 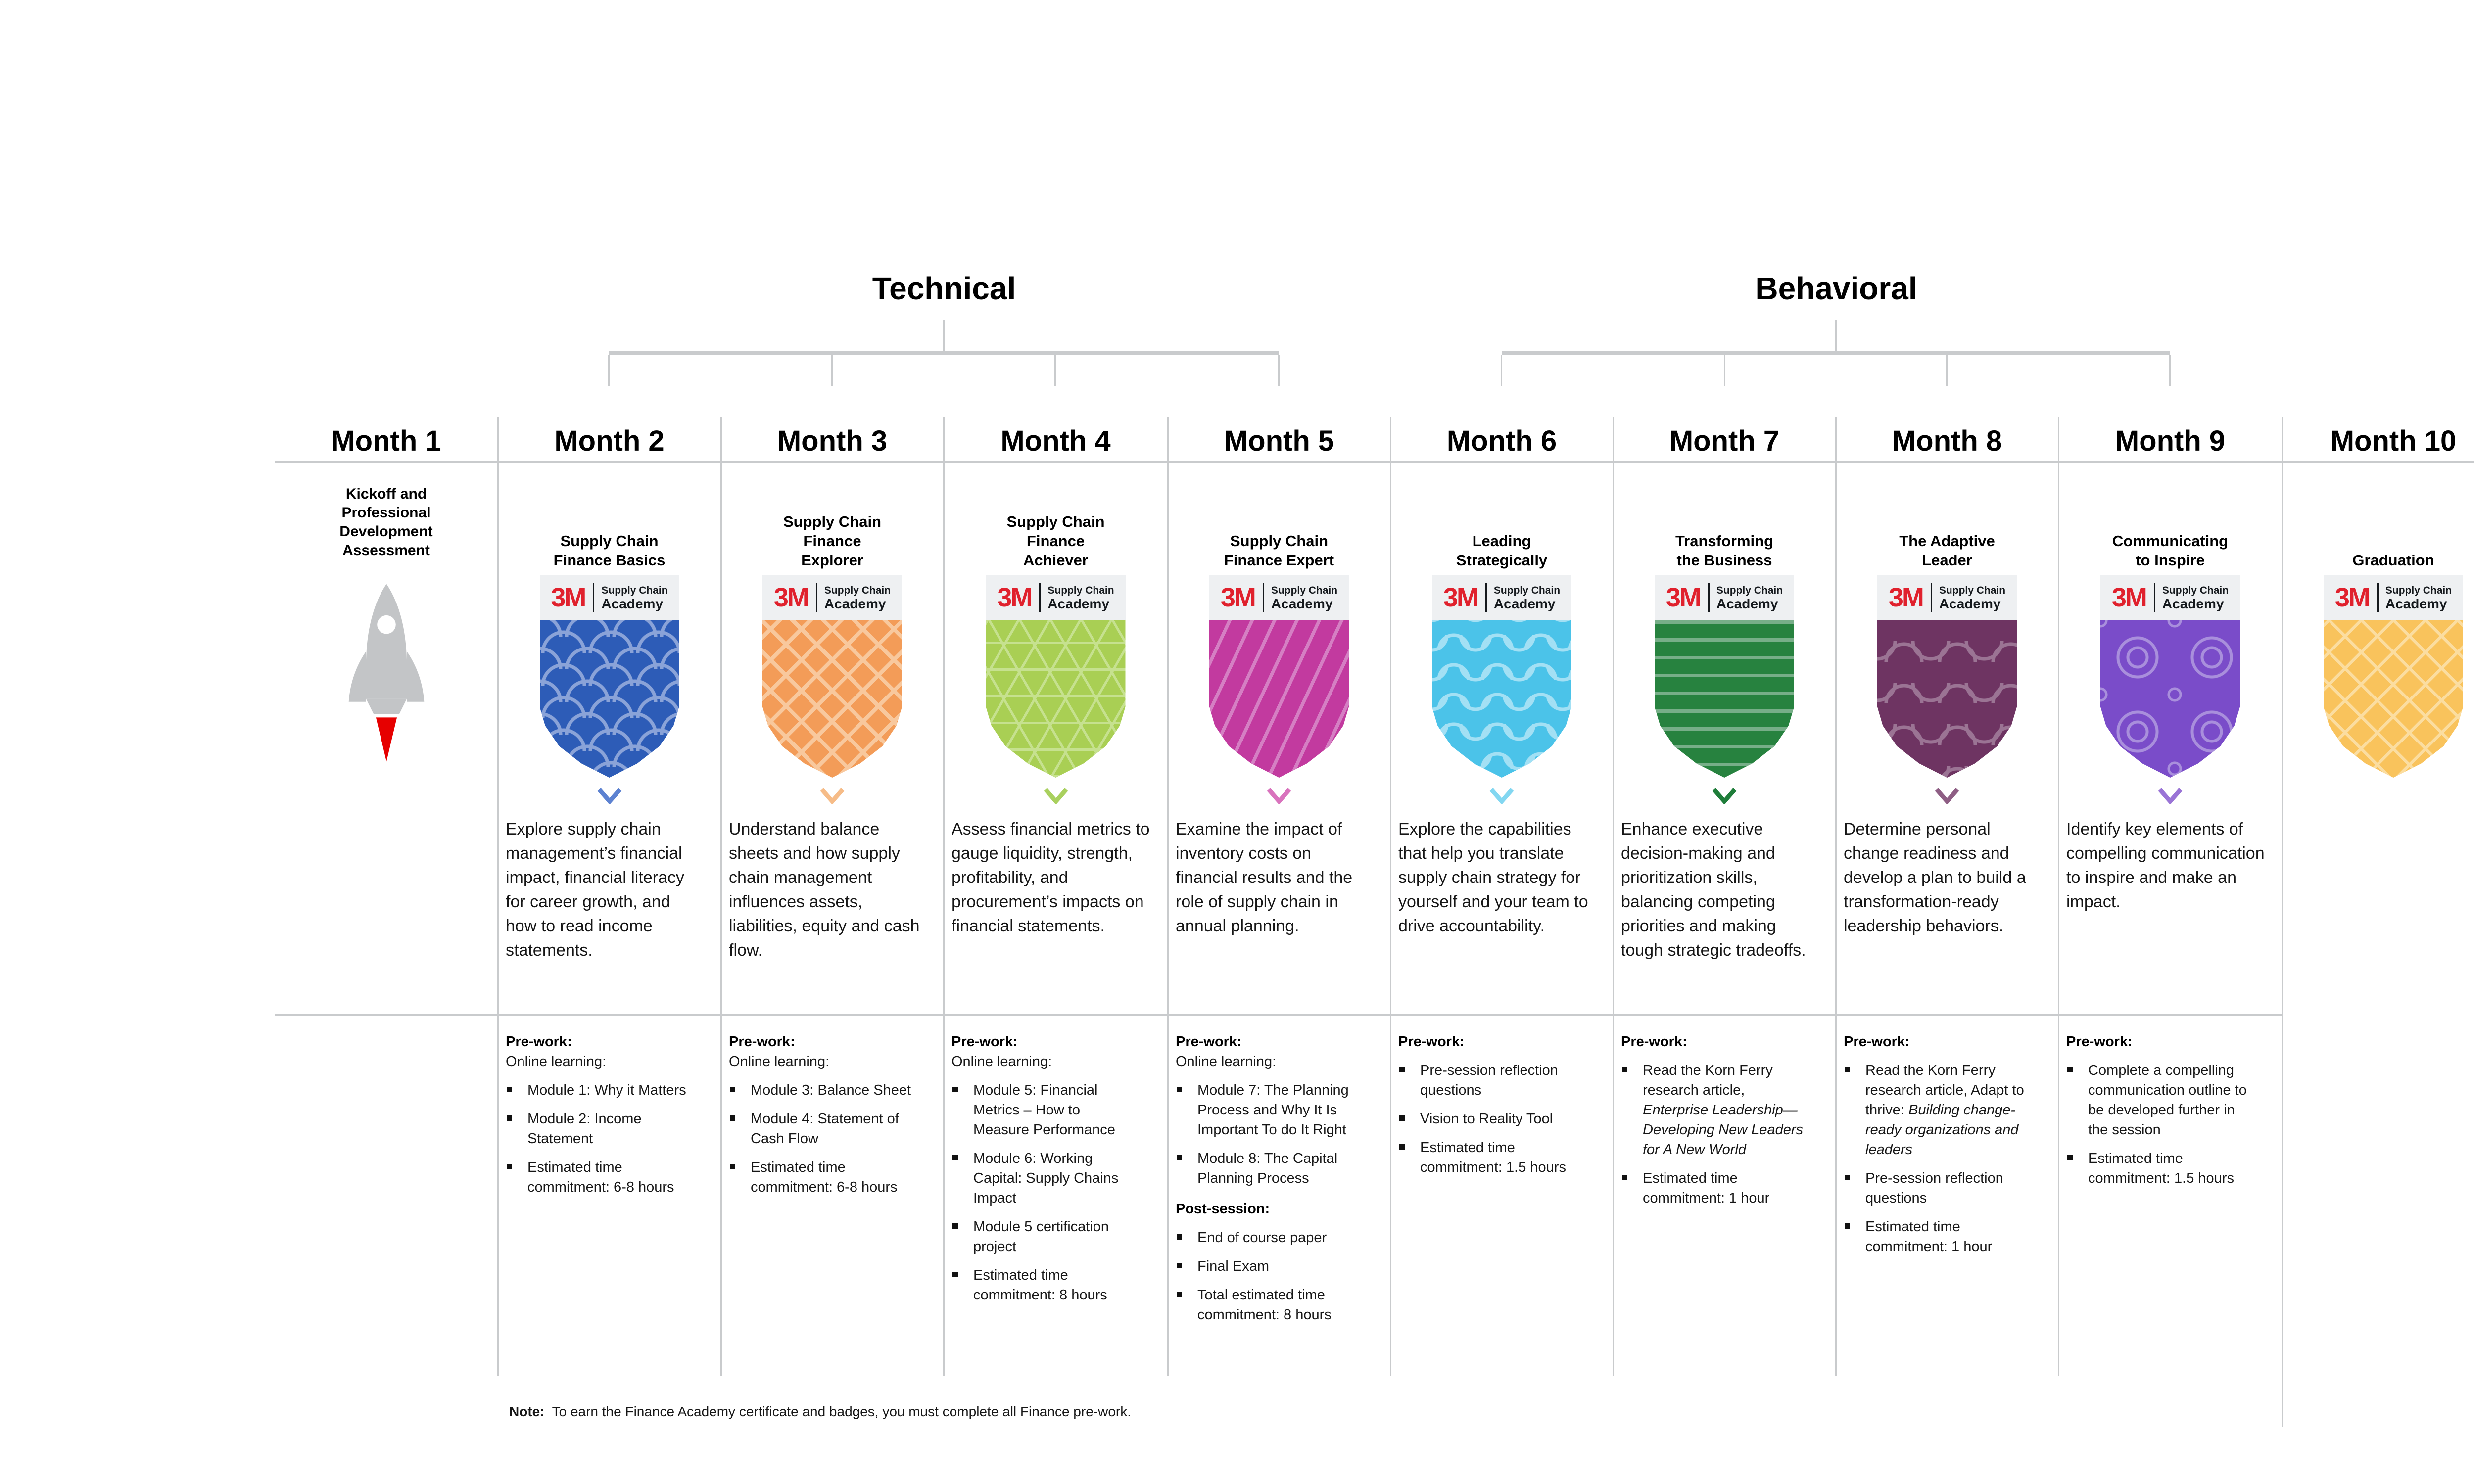 What do you see at coordinates (944, 336) in the screenshot?
I see `bracket-stem-technical` at bounding box center [944, 336].